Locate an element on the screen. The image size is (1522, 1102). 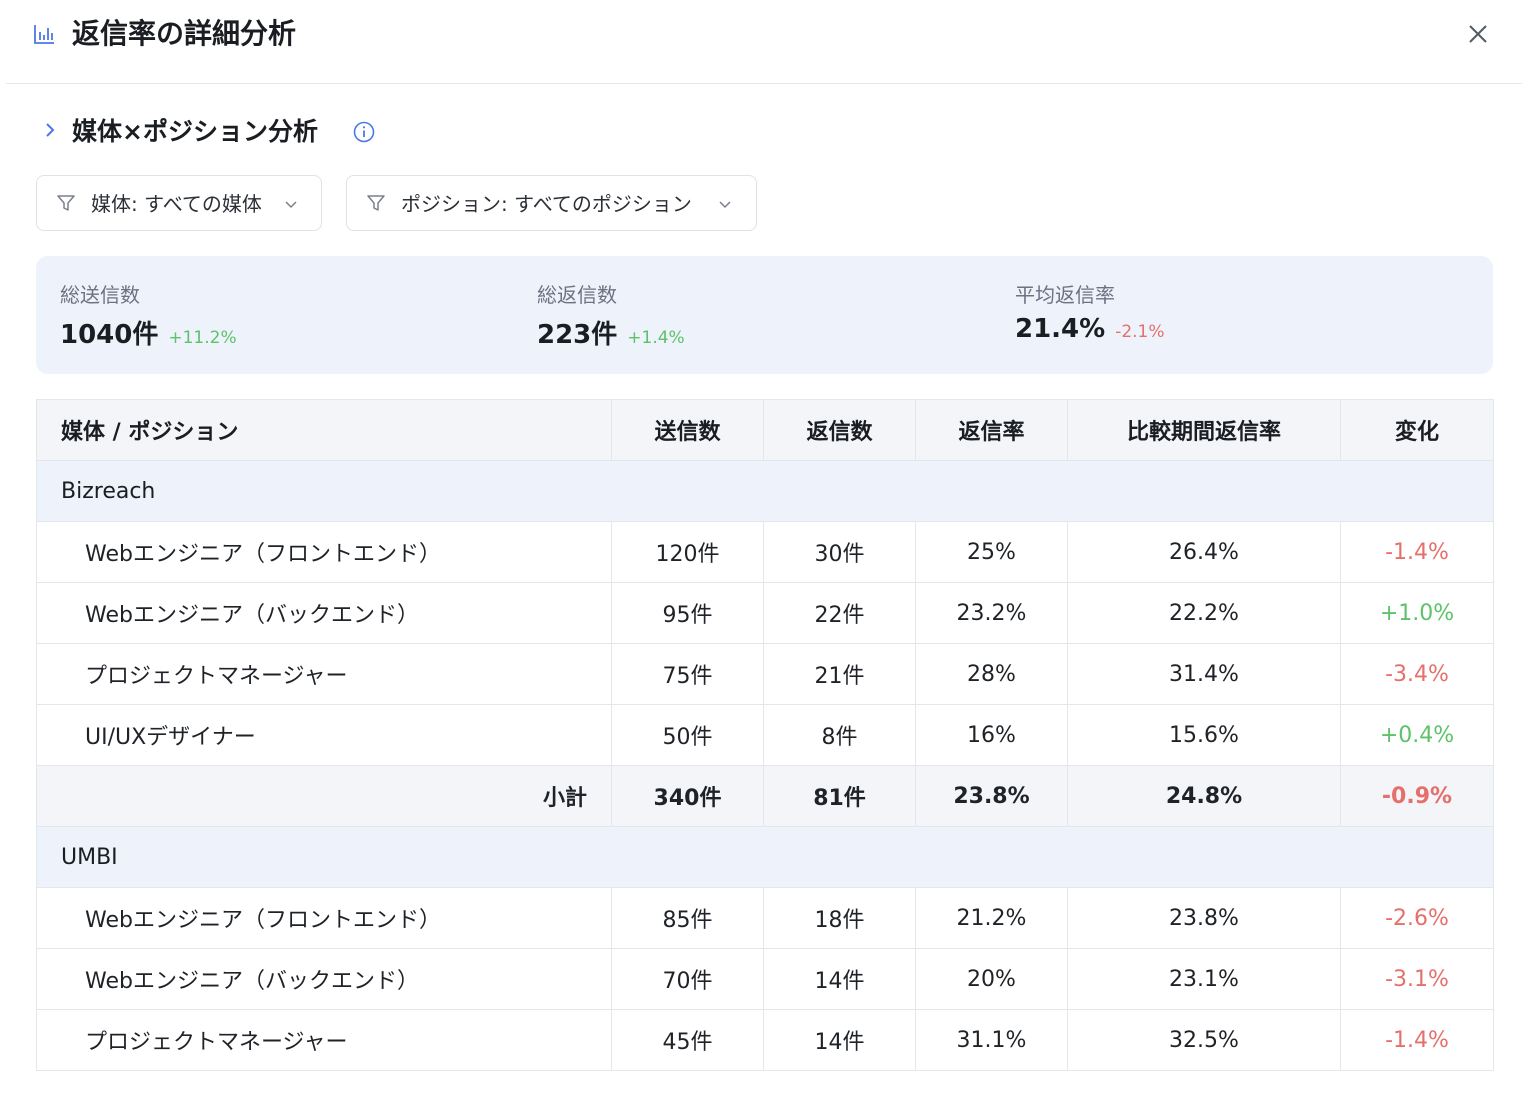
media-filter-label: 媒体: すべての媒体 is located at coordinates (176, 204).